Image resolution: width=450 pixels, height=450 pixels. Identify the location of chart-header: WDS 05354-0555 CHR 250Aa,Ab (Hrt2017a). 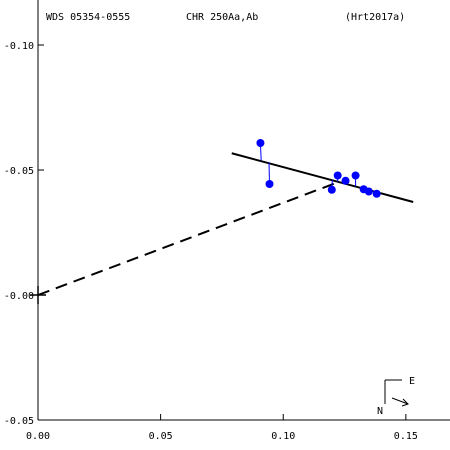
(225, 17).